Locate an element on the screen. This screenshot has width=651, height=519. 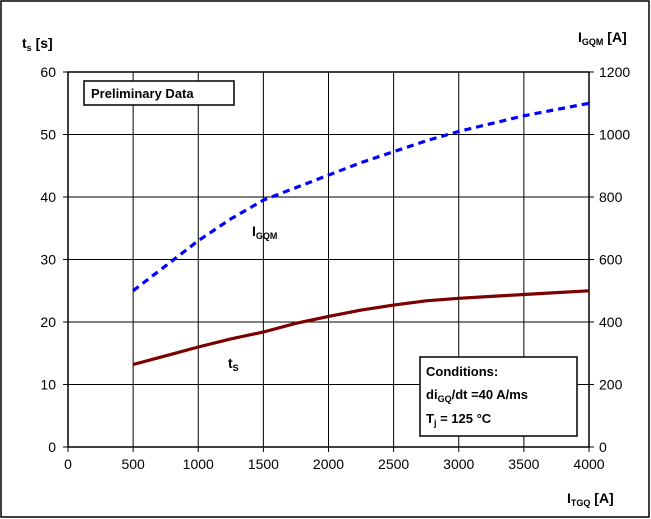
y-left-tick-label: 10 is located at coordinates (48, 385).